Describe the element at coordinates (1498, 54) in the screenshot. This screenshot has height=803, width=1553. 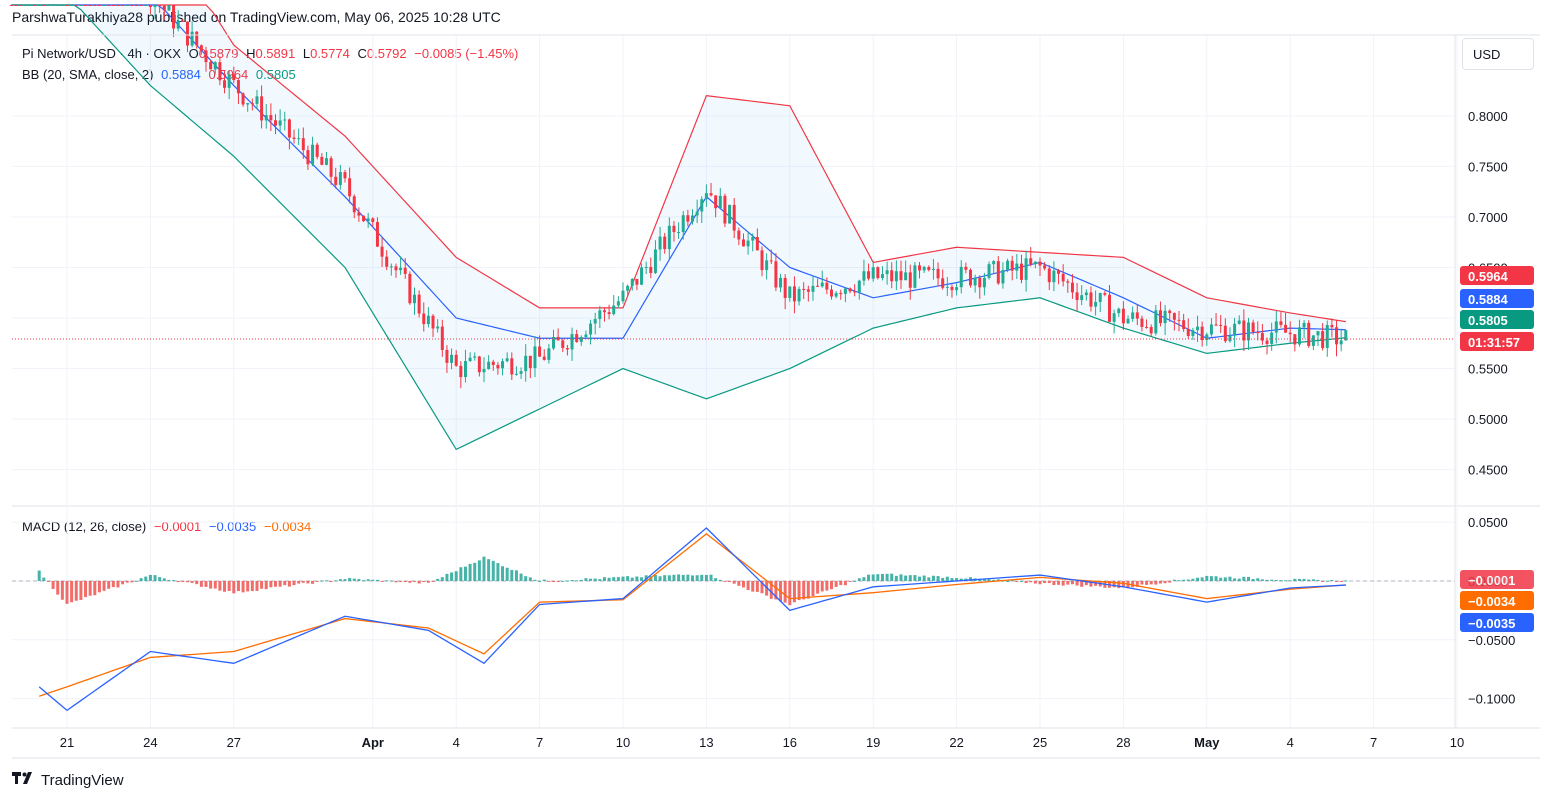
I see `currency-button: USD` at that location.